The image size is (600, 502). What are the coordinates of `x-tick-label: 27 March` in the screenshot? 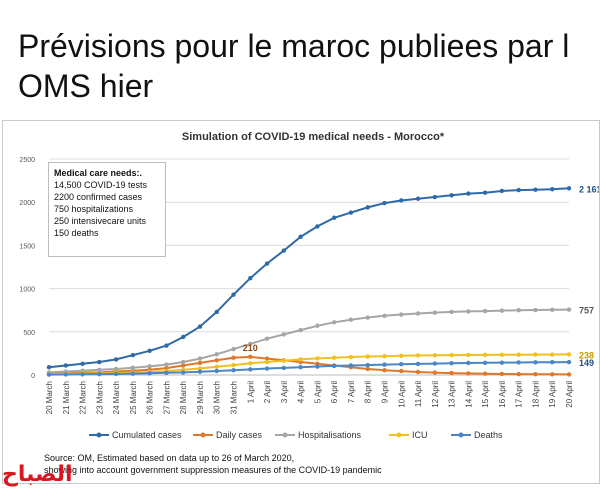 It's located at (166, 397).